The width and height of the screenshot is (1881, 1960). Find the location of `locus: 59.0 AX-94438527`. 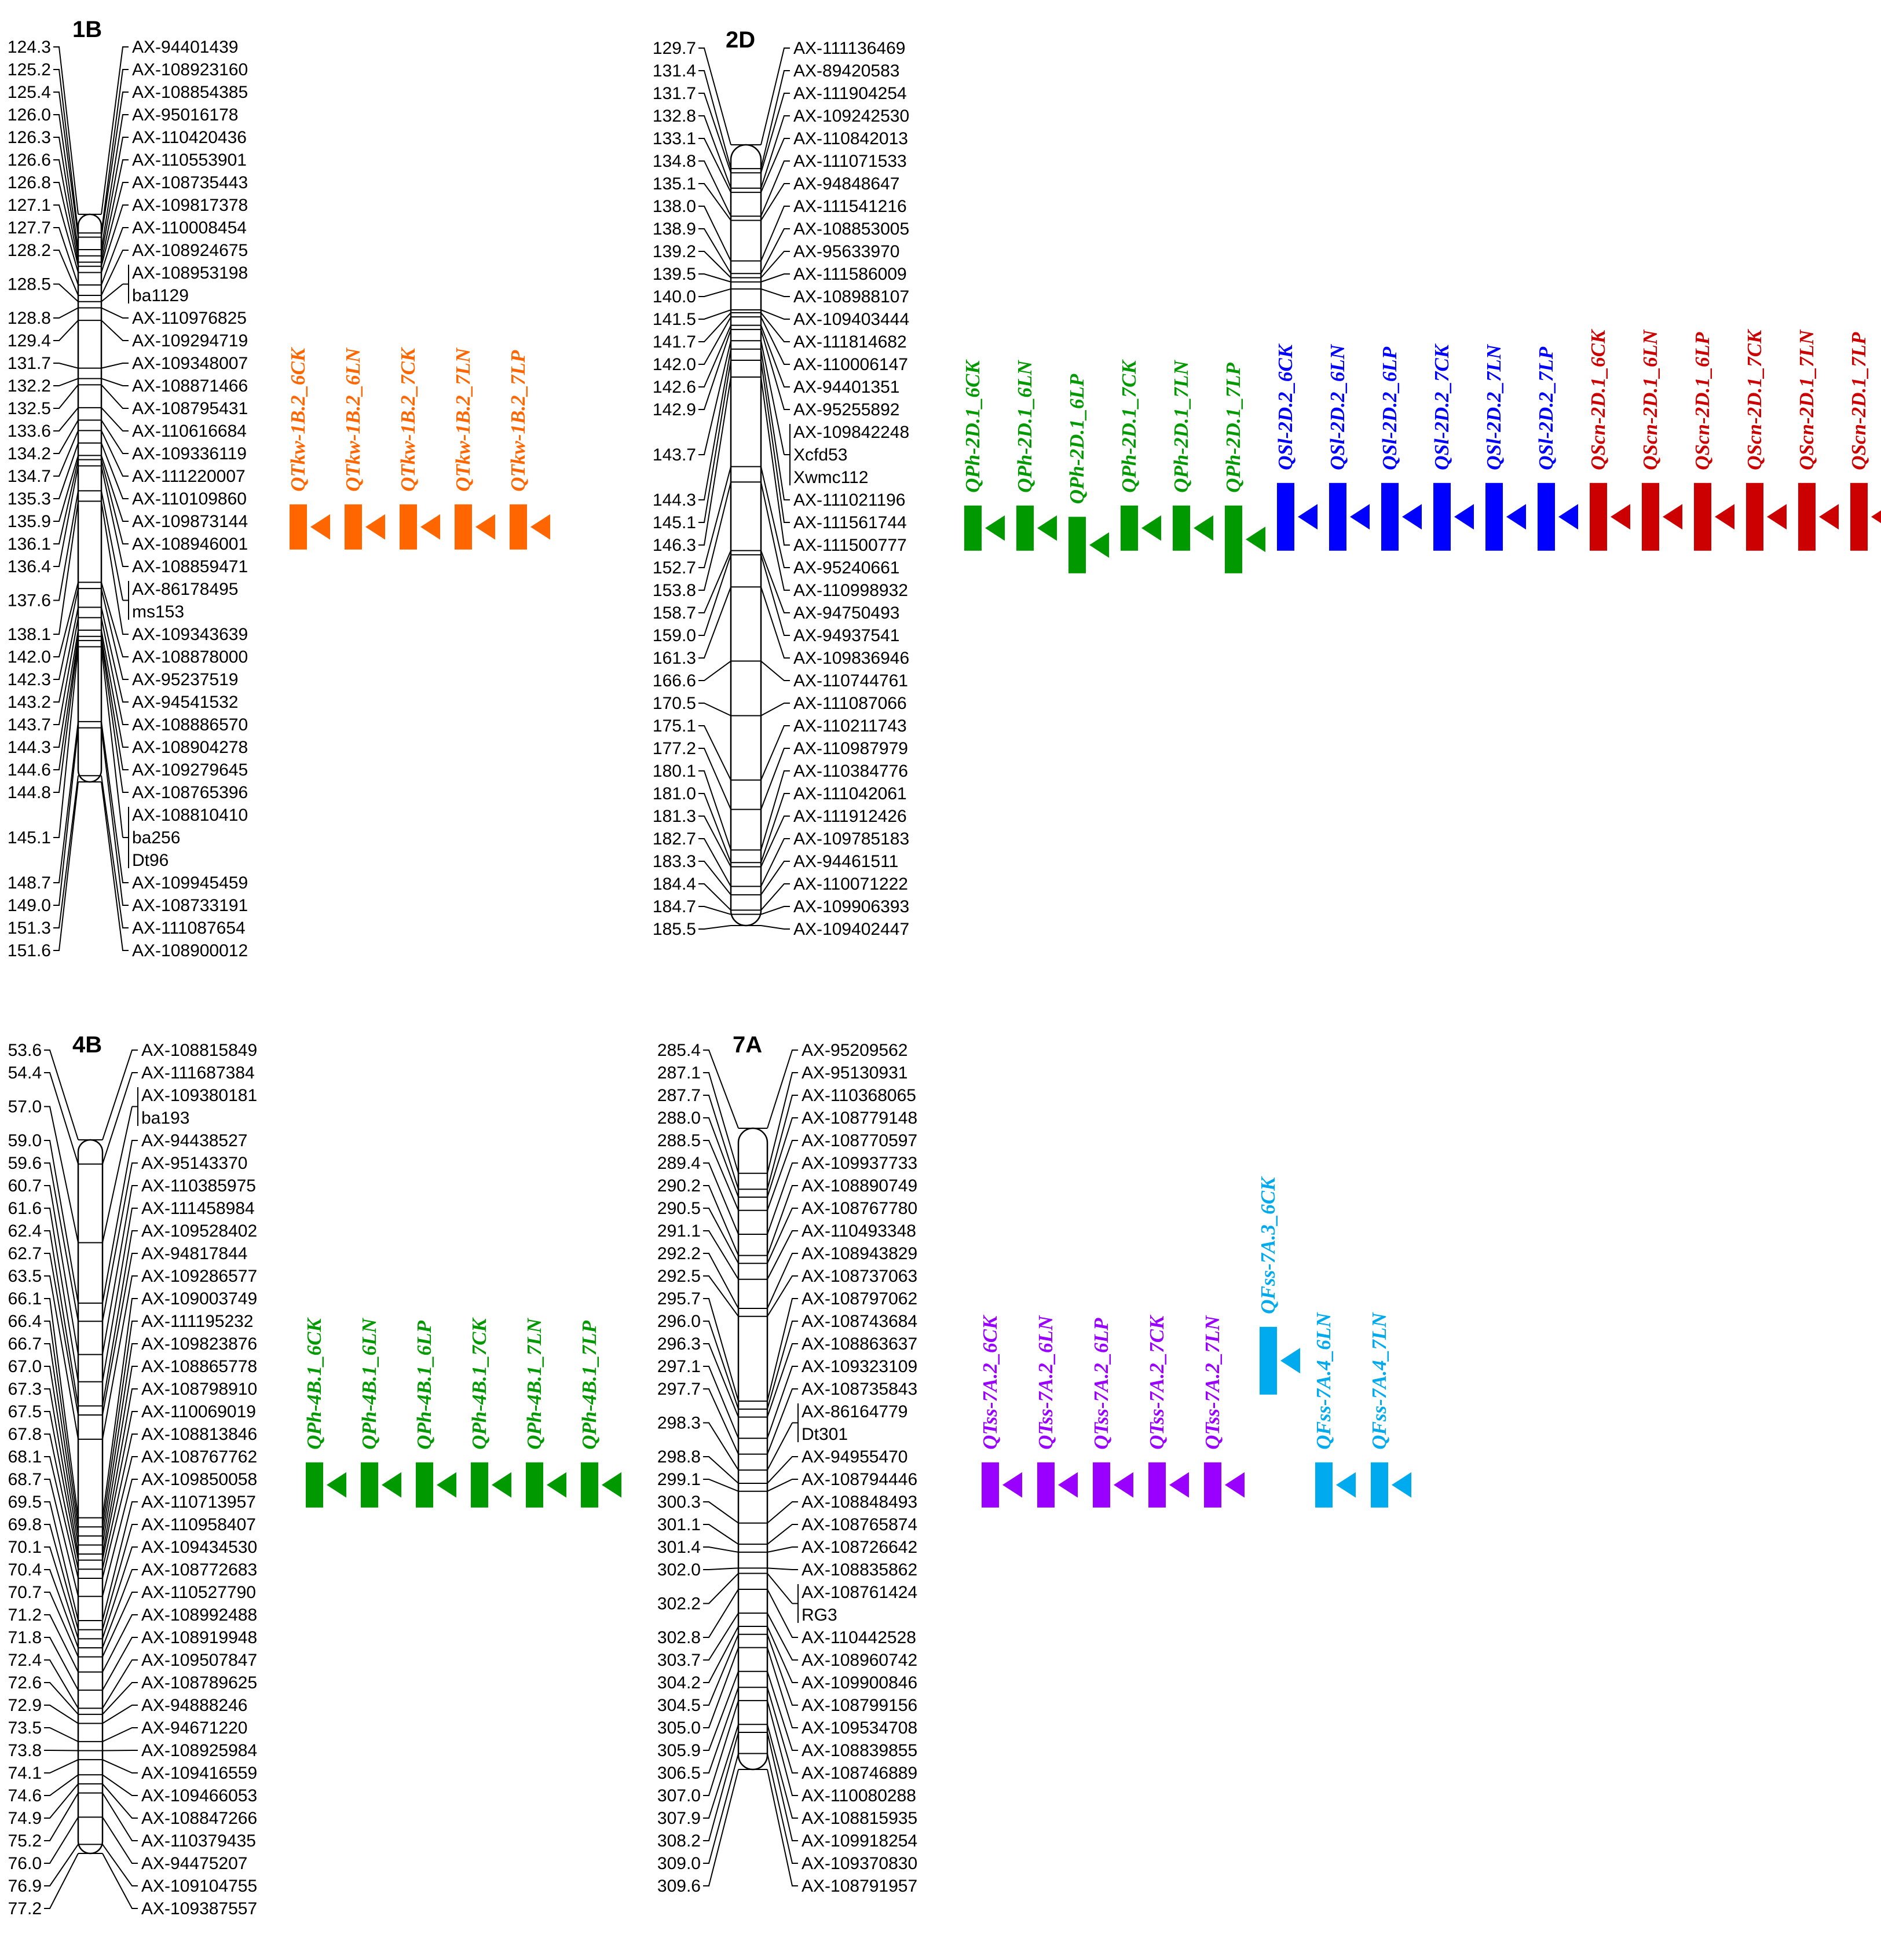

locus: 59.0 AX-94438527 is located at coordinates (128, 1217).